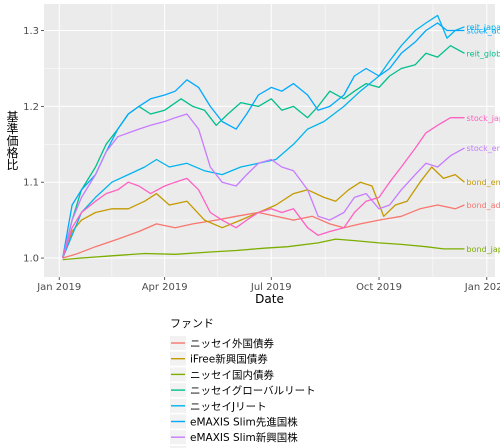 The image size is (500, 448). Describe the element at coordinates (271, 287) in the screenshot. I see `x-tick-label: Jul 2019` at that location.